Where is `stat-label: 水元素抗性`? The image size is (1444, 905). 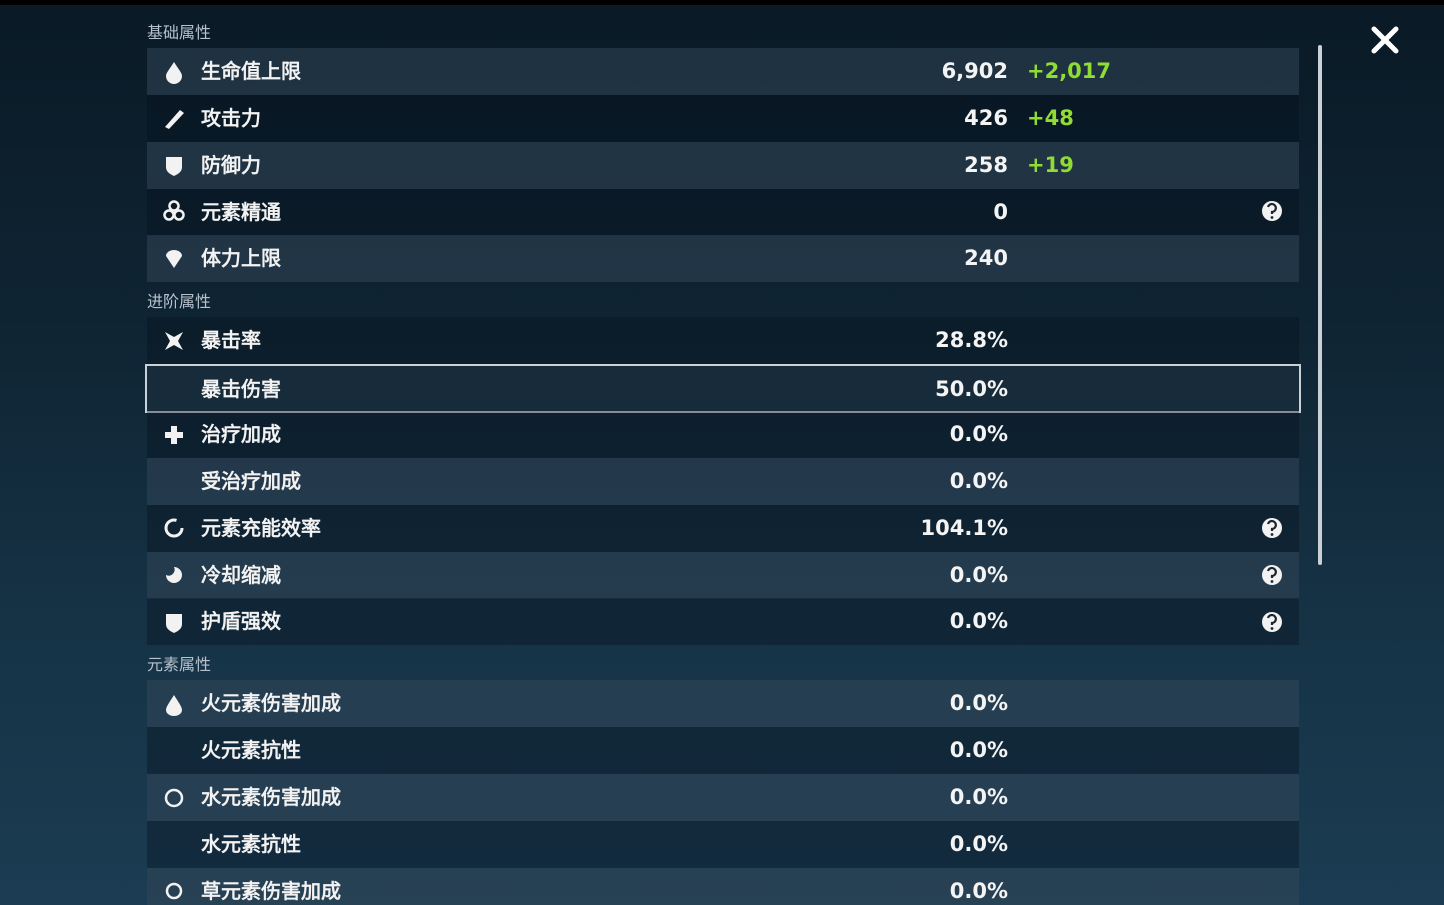 stat-label: 水元素抗性 is located at coordinates (251, 843).